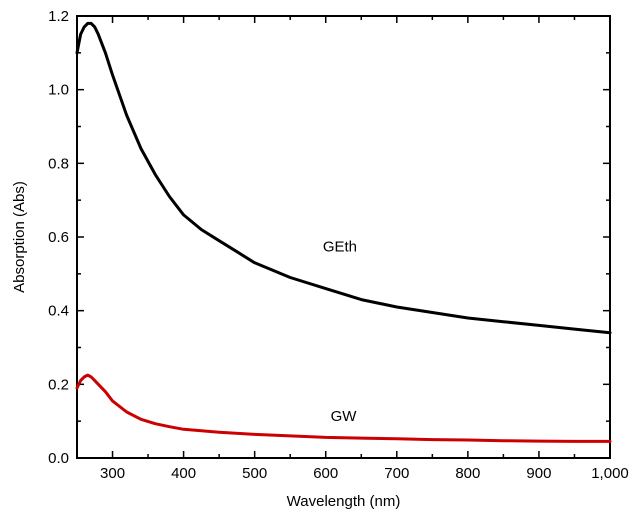 Image resolution: width=636 pixels, height=512 pixels. I want to click on y-tick-labels: 0.0 0.2 0.4 0.6 0.8 1.0 1.2, so click(58, 237).